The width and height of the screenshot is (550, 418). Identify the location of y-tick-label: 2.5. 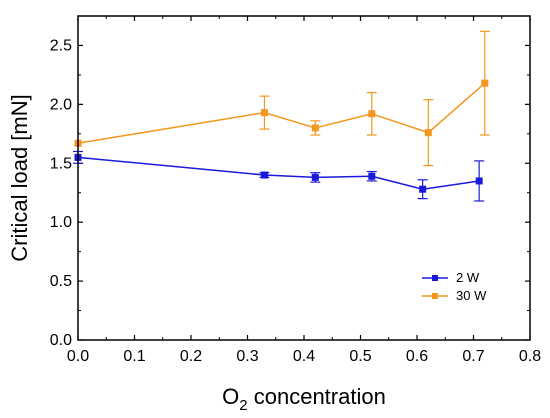
(61, 45).